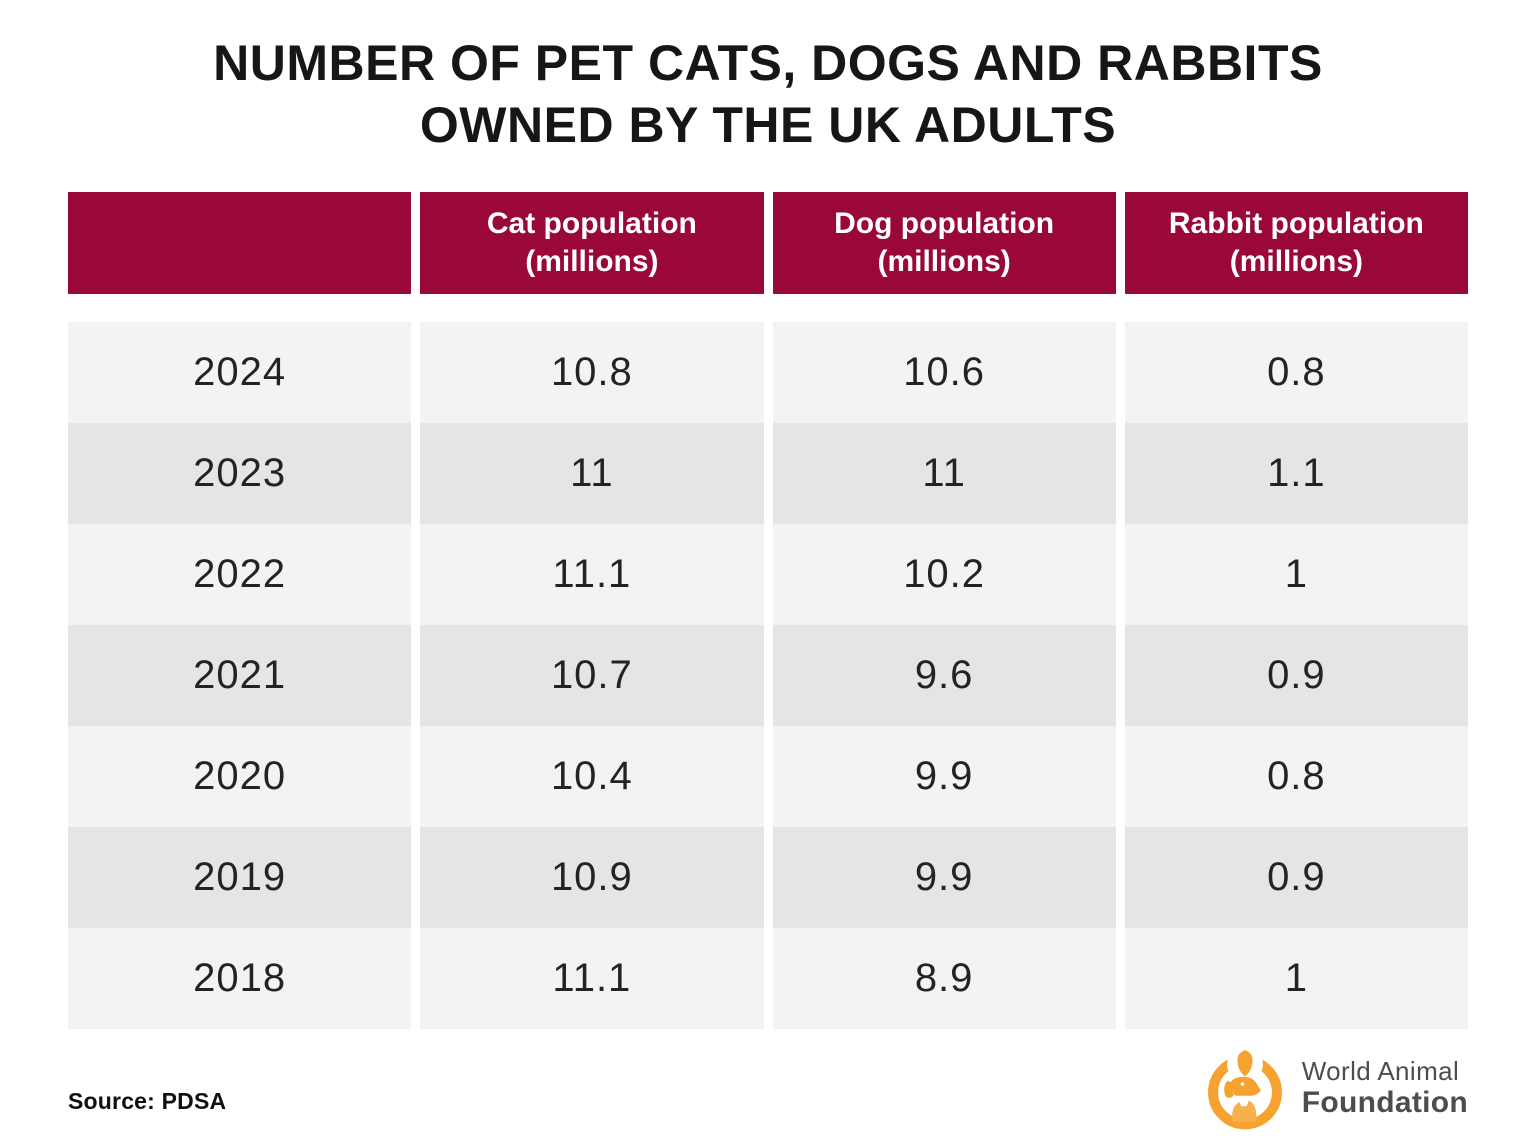 The width and height of the screenshot is (1536, 1143). What do you see at coordinates (944, 473) in the screenshot?
I see `dog-value-cell: 11` at bounding box center [944, 473].